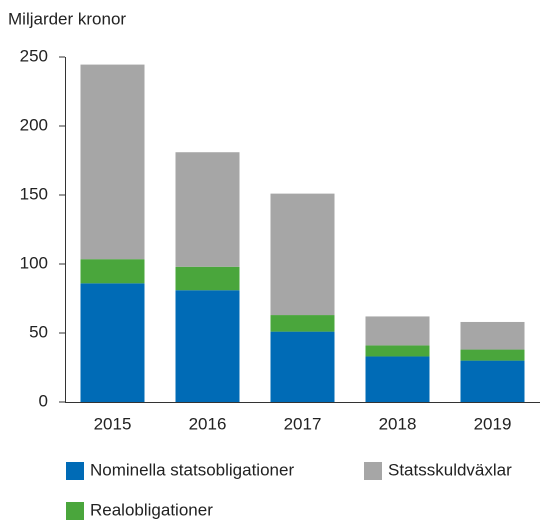 Image resolution: width=542 pixels, height=525 pixels. What do you see at coordinates (34, 124) in the screenshot?
I see `y-tick-label: 200` at bounding box center [34, 124].